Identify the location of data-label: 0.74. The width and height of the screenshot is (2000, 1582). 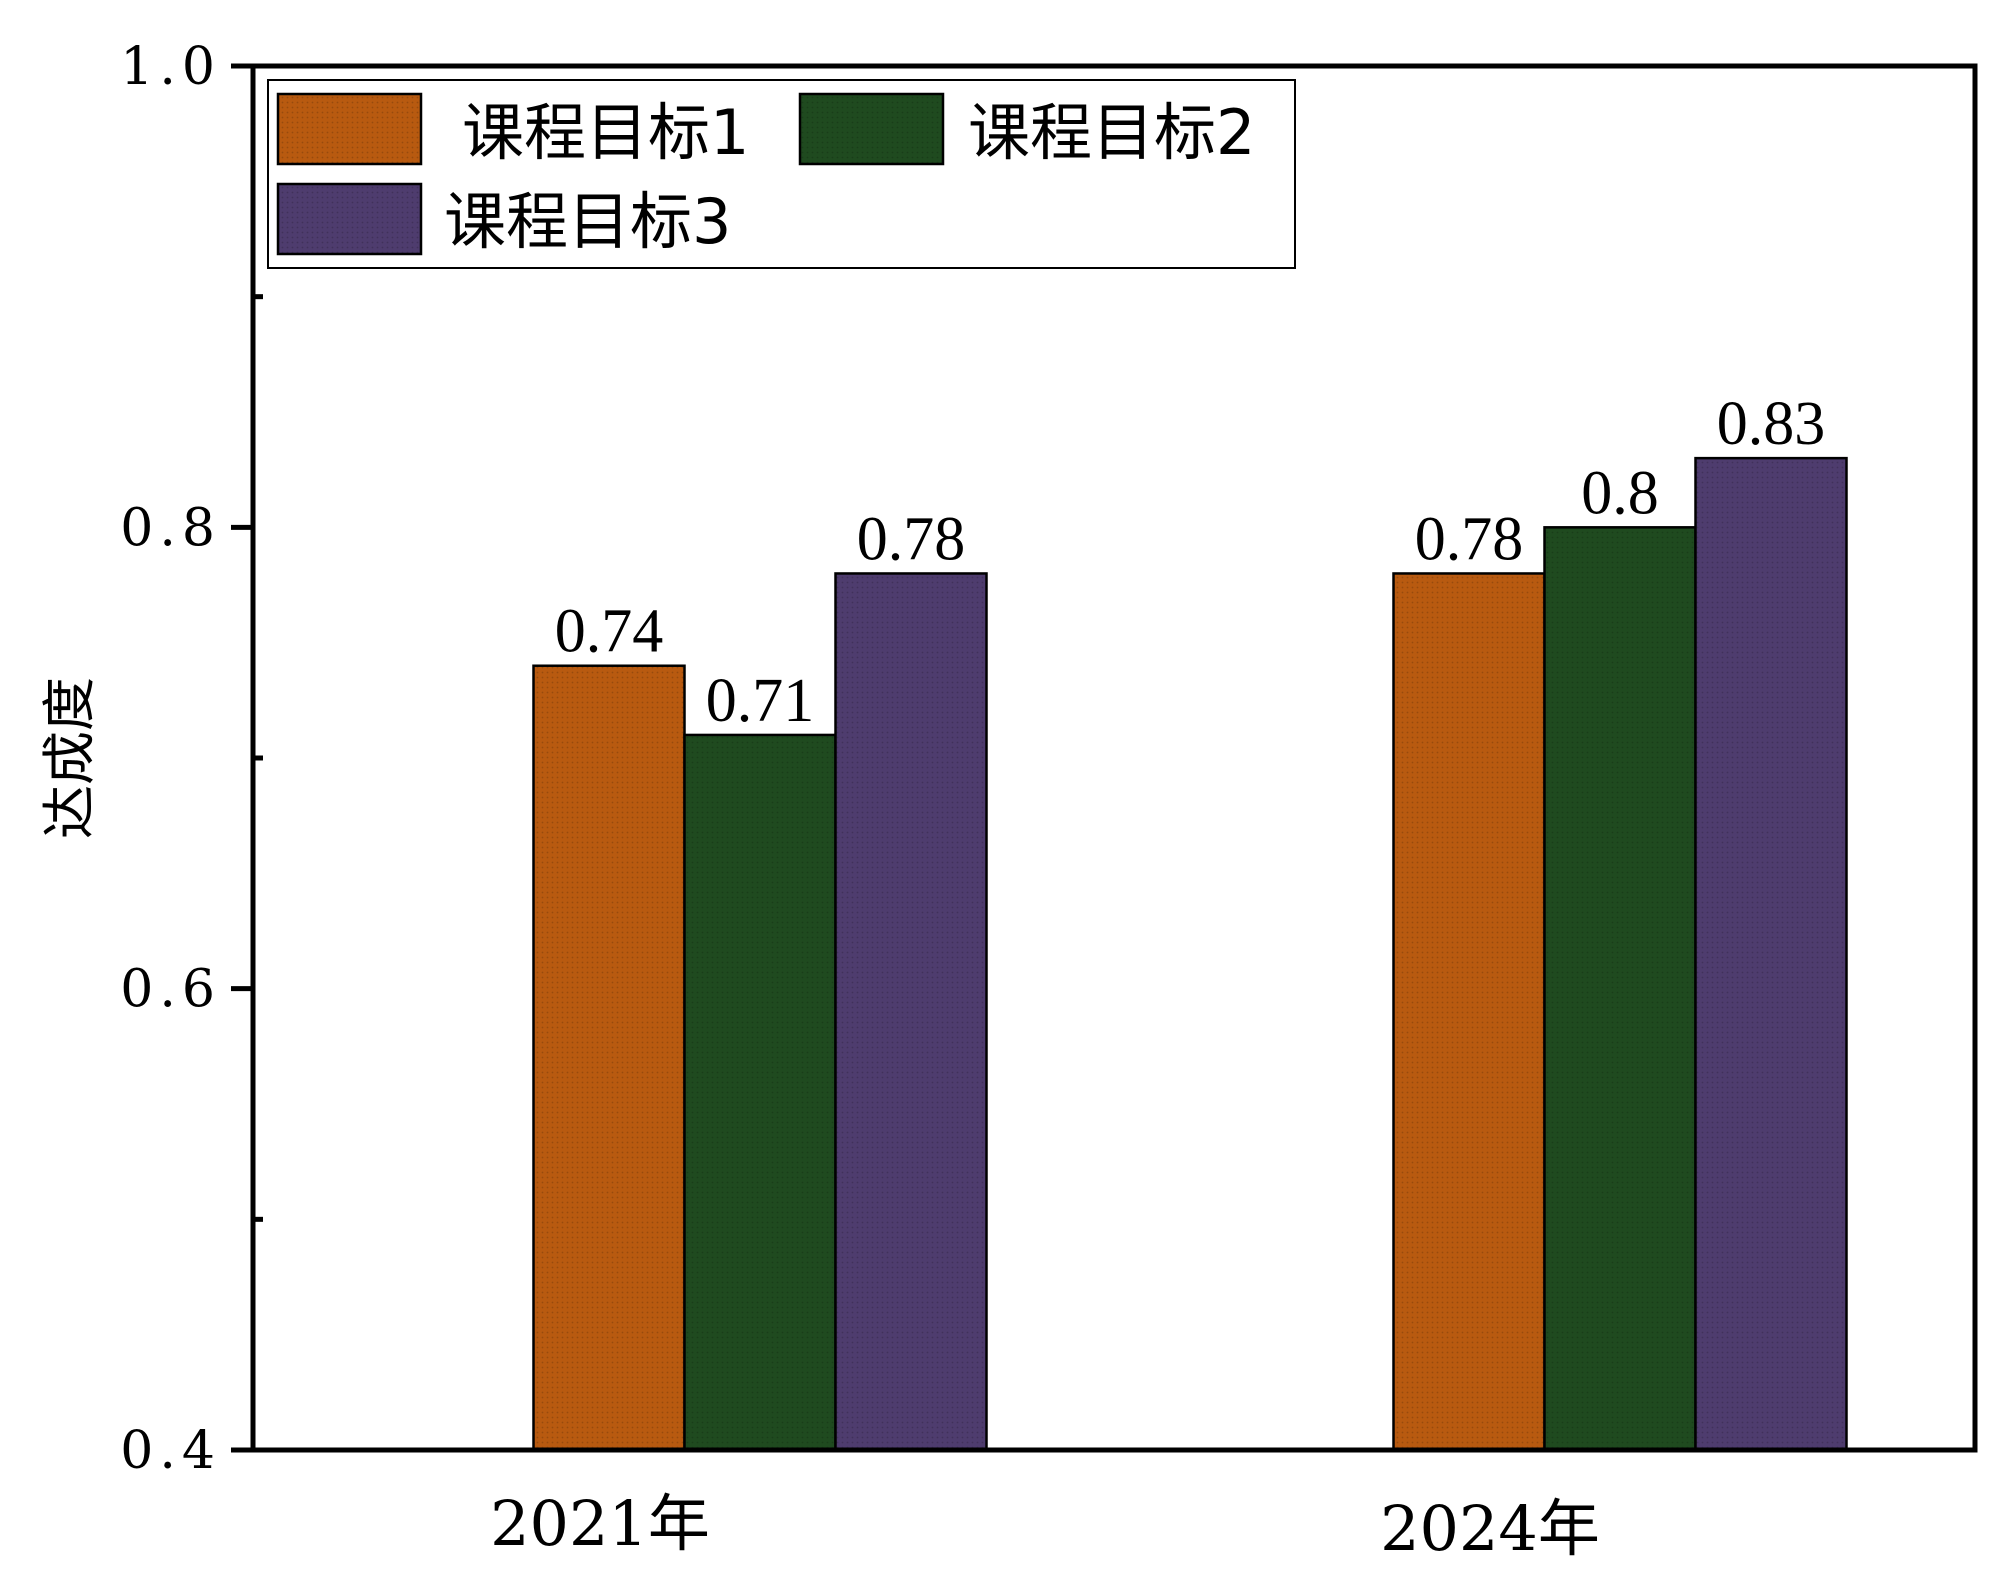
(609, 632).